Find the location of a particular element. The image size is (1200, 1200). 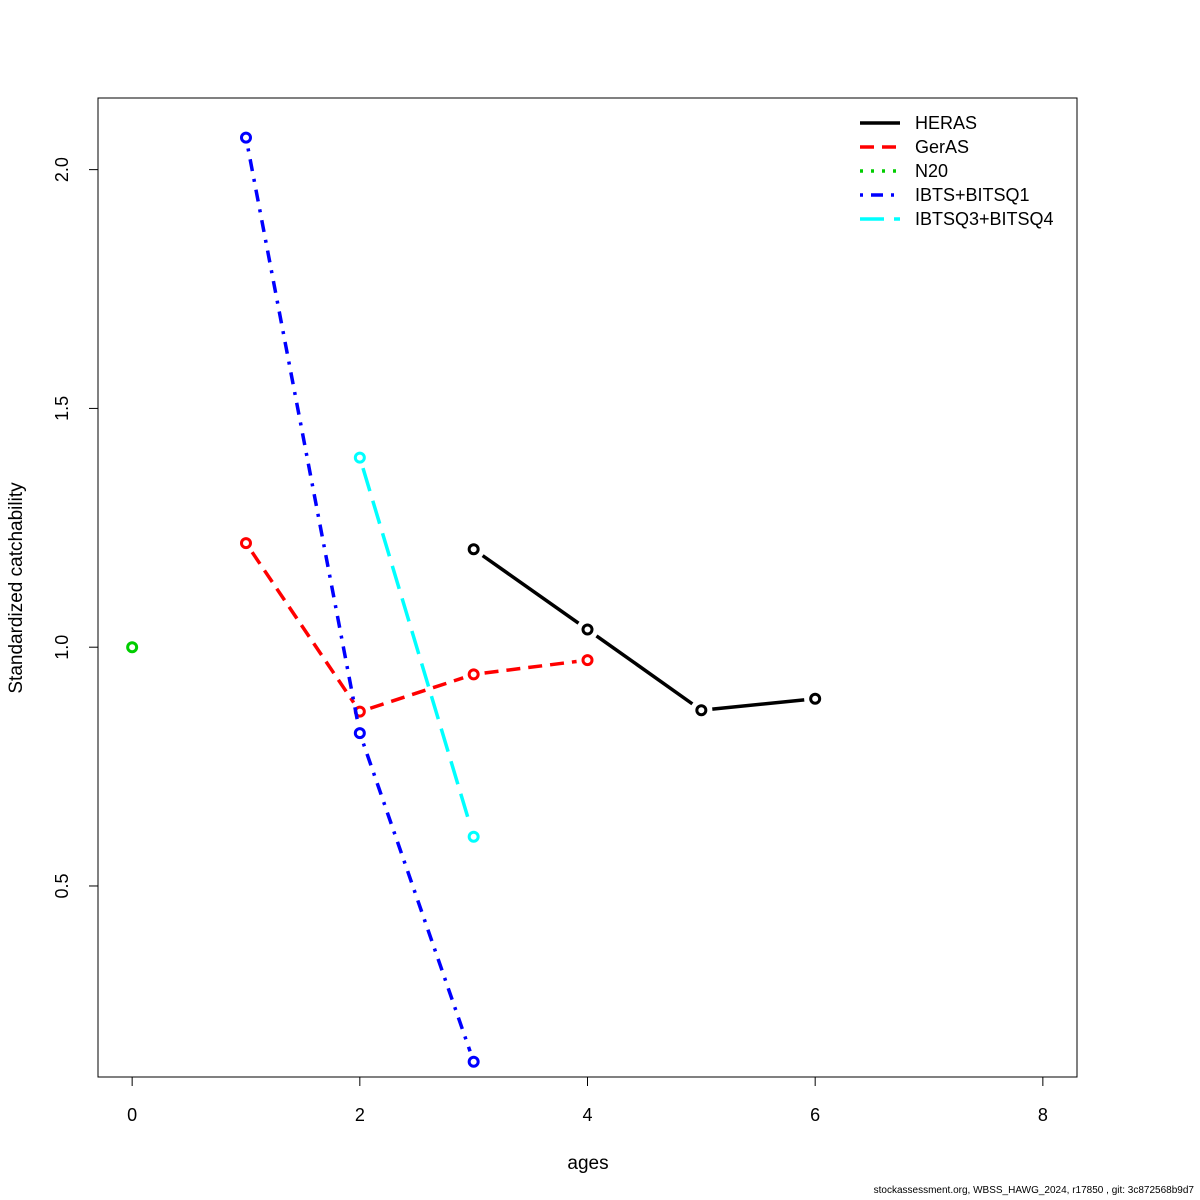

series-heras is located at coordinates (644, 630).